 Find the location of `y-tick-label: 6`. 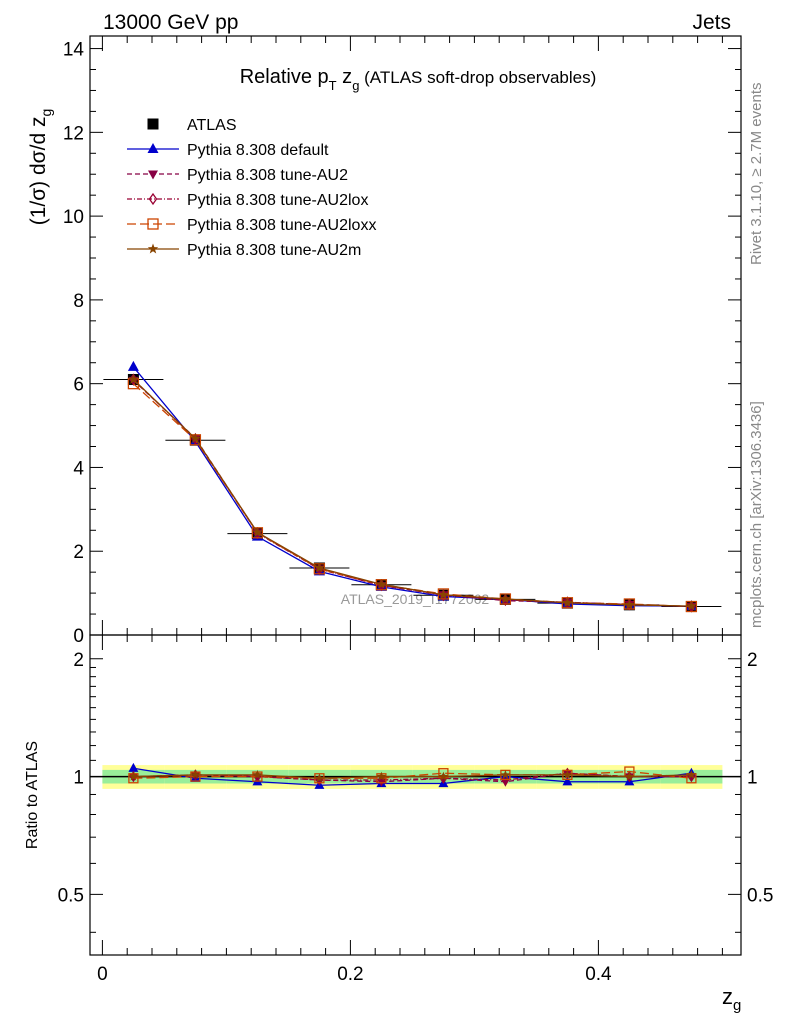

y-tick-label: 6 is located at coordinates (78, 385).